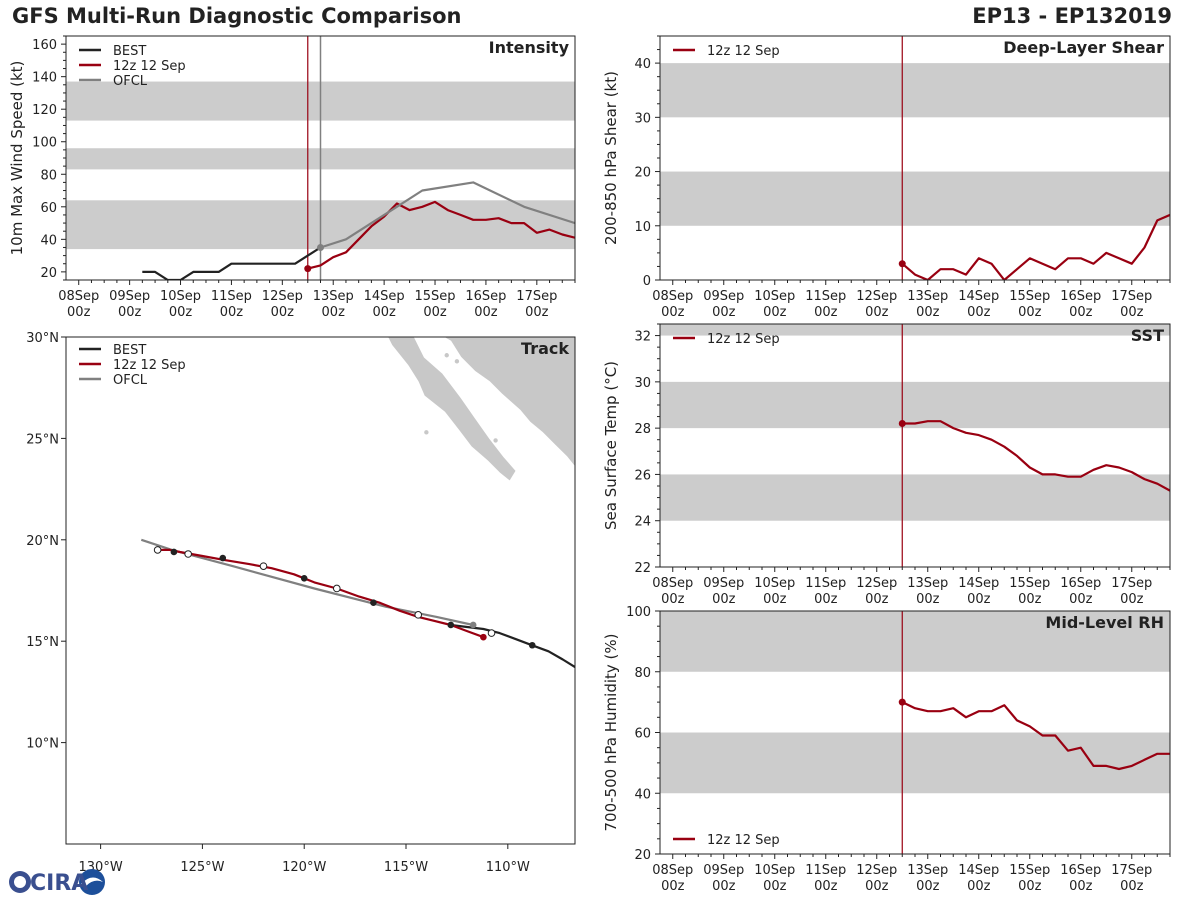  Describe the element at coordinates (231, 296) in the screenshot. I see `intensity-xtick-label: 11Sep` at that location.